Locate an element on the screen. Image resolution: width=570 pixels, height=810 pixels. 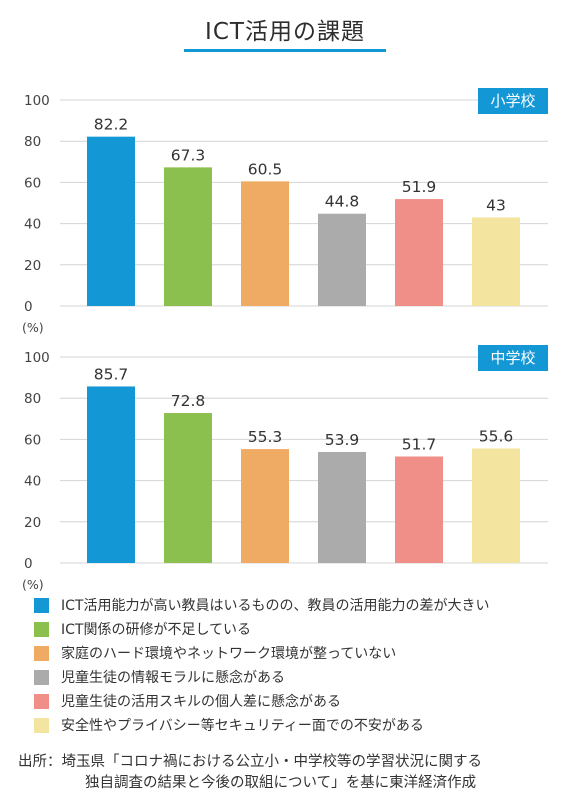
source-line: 独自調査の結果と今後の取組について」を基に東洋経済作成 is located at coordinates (281, 783).